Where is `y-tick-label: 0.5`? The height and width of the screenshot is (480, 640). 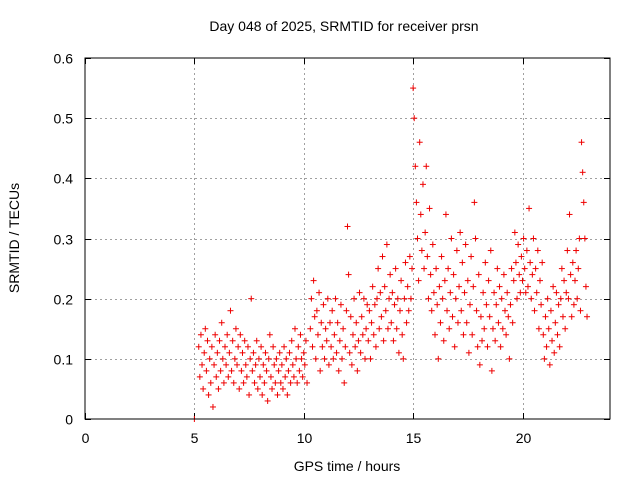
y-tick-label: 0.5 is located at coordinates (64, 119).